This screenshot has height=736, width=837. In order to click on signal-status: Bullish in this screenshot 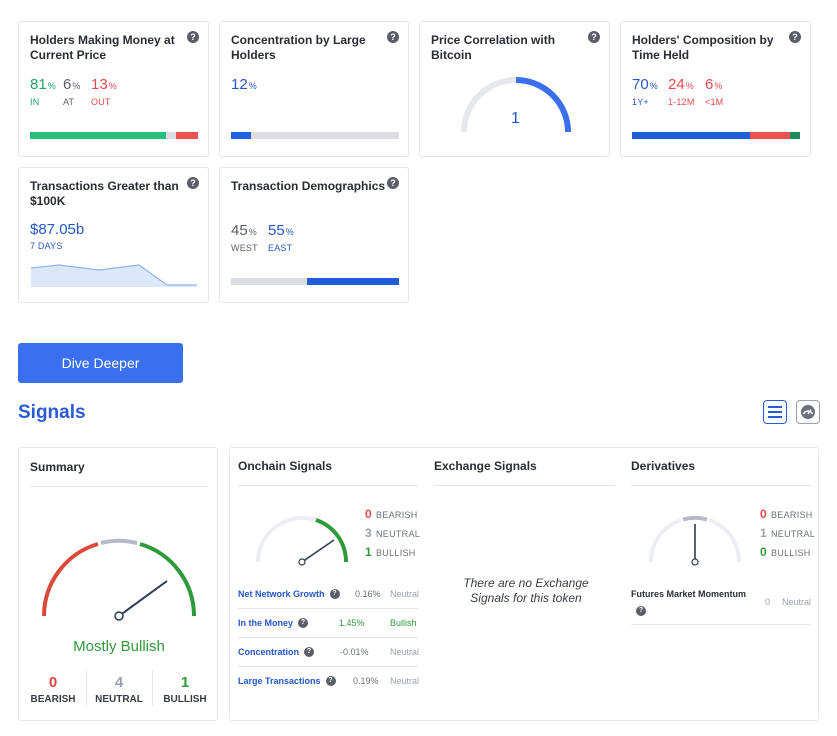, I will do `click(403, 623)`.